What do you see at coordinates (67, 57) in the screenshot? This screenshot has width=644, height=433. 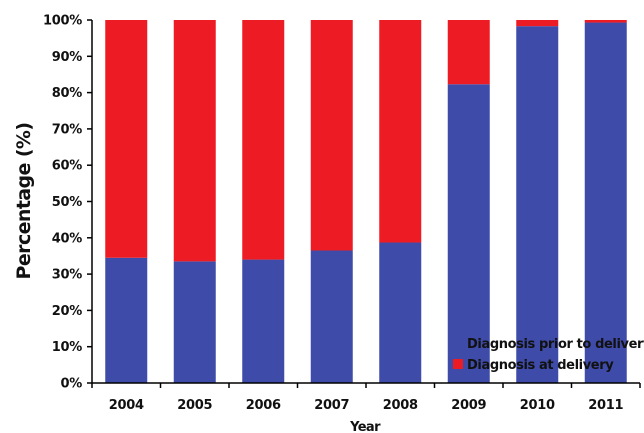 I see `y-tick-label: 90%` at bounding box center [67, 57].